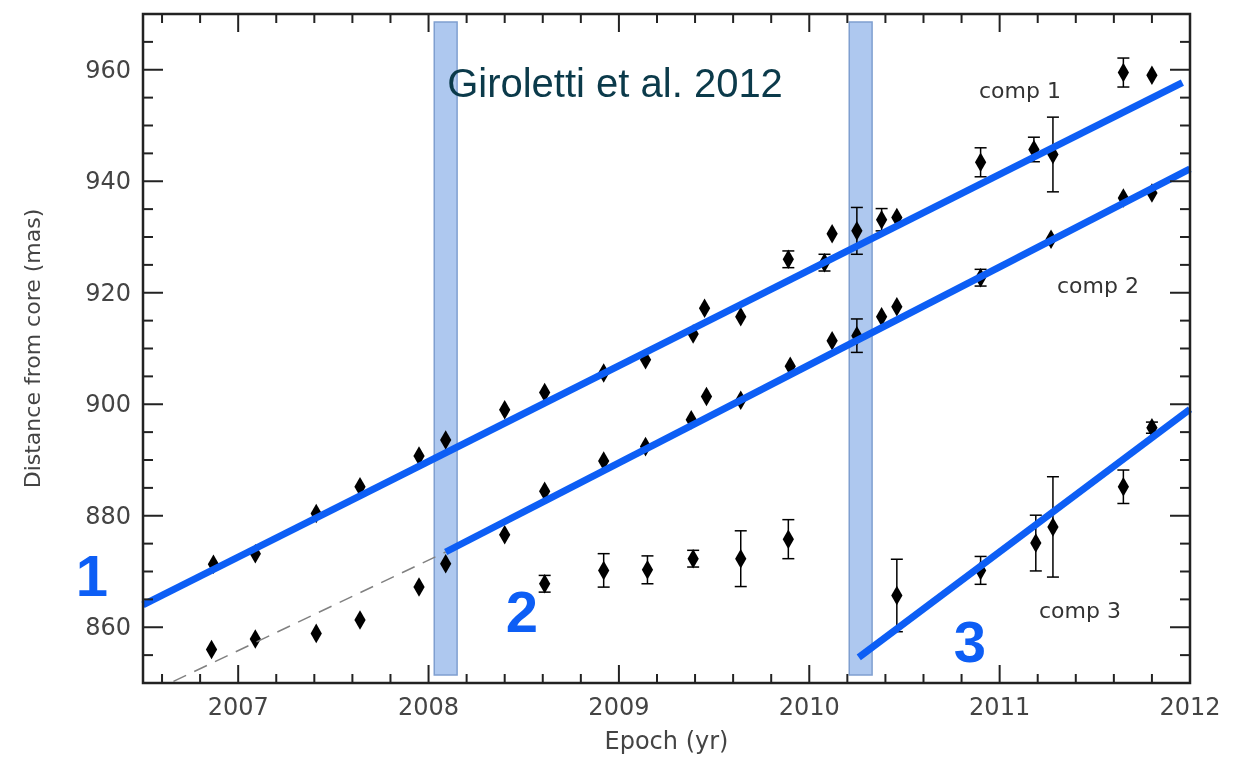 The width and height of the screenshot is (1239, 773). Describe the element at coordinates (108, 69) in the screenshot. I see `y-tick-label: 960` at that location.